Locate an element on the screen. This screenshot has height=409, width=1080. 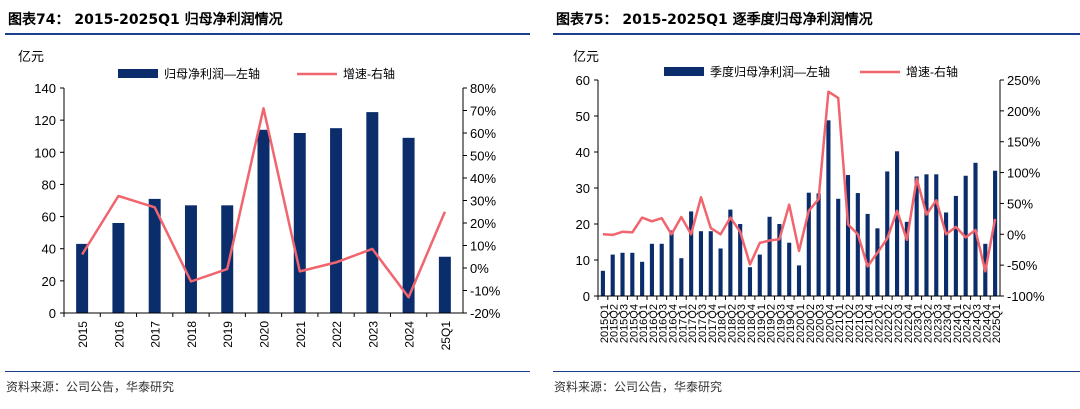
x-tick-label: 2019Q2 is located at coordinates (772, 323).